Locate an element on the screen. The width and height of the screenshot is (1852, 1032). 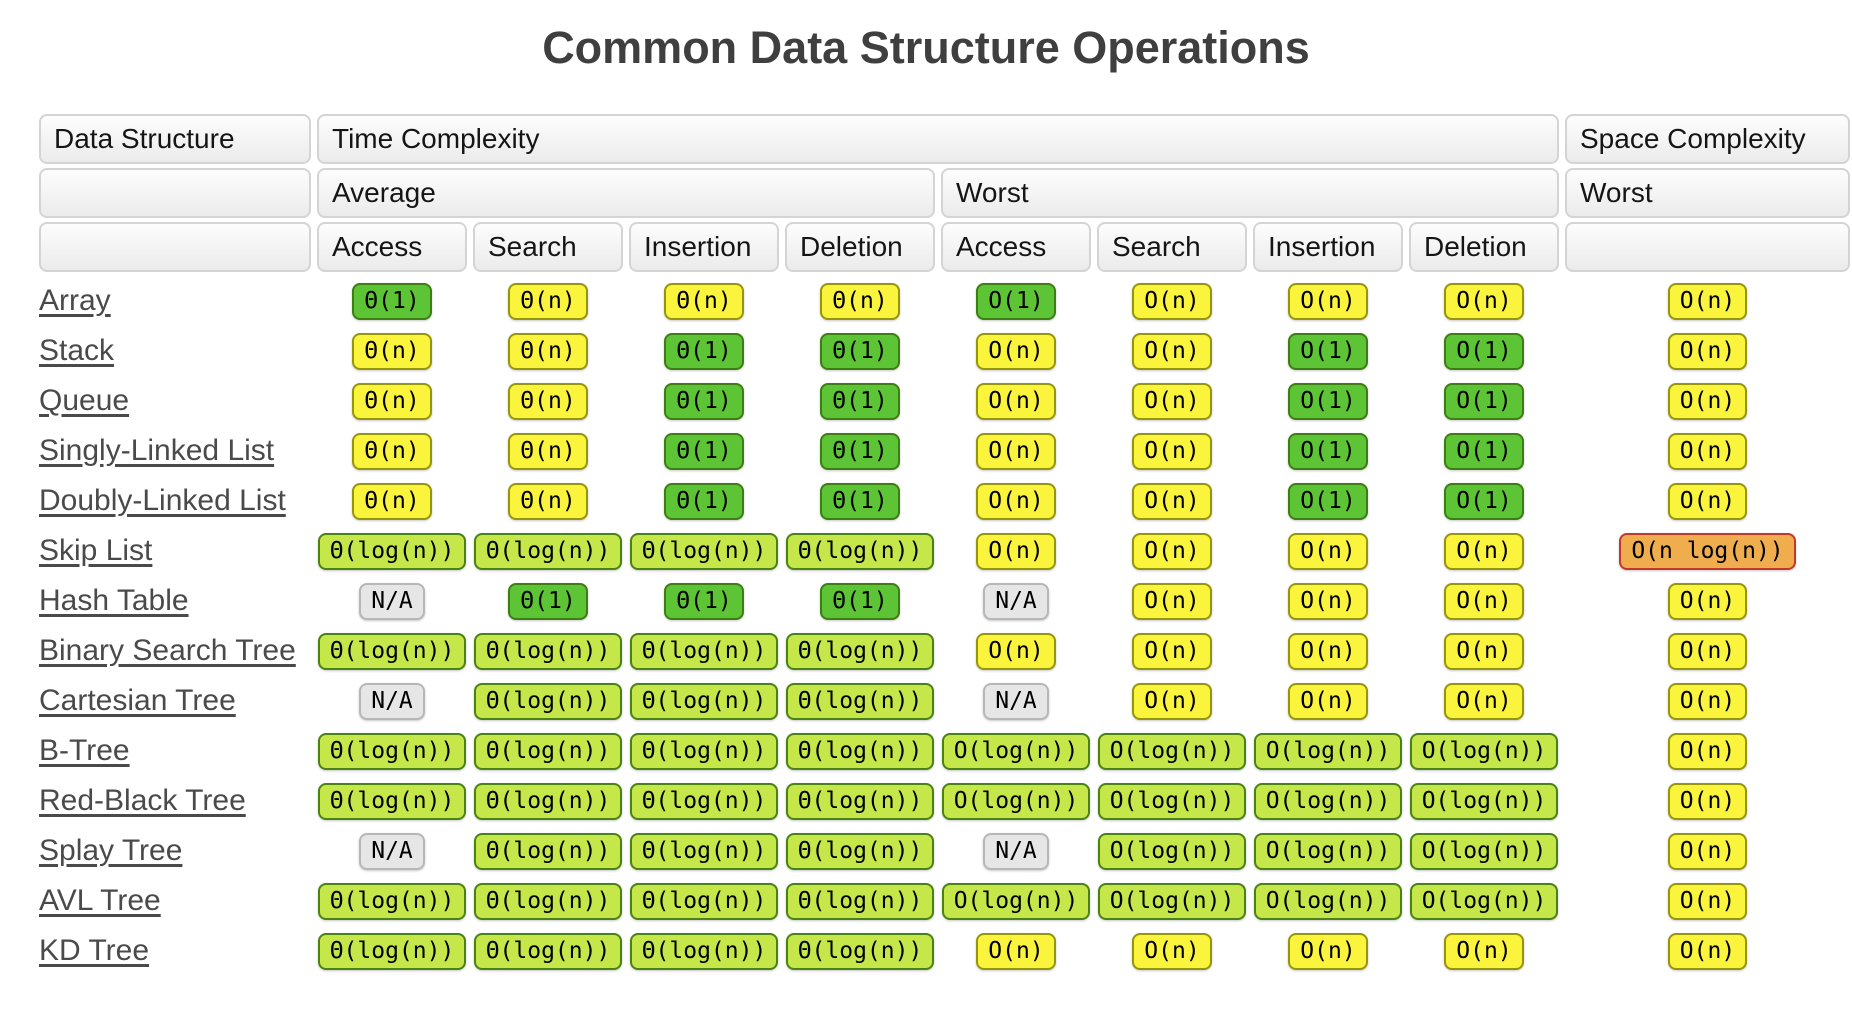
row-link-b-tree: B-Tree is located at coordinates (84, 750).